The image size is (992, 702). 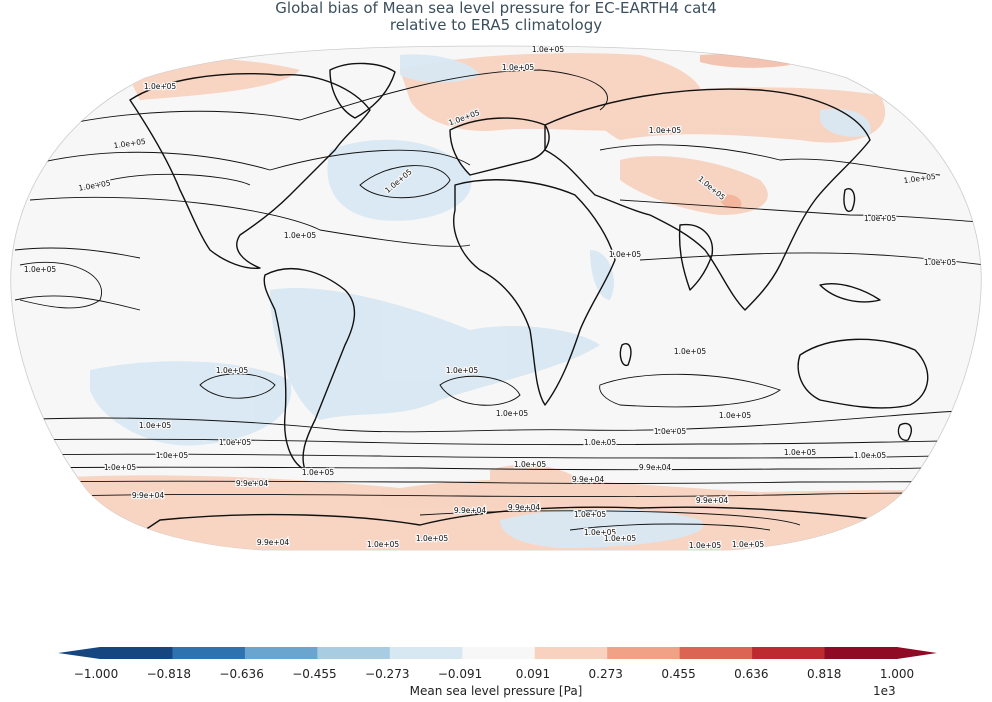 I want to click on colorbar-tick-label: 0.455, so click(x=678, y=674).